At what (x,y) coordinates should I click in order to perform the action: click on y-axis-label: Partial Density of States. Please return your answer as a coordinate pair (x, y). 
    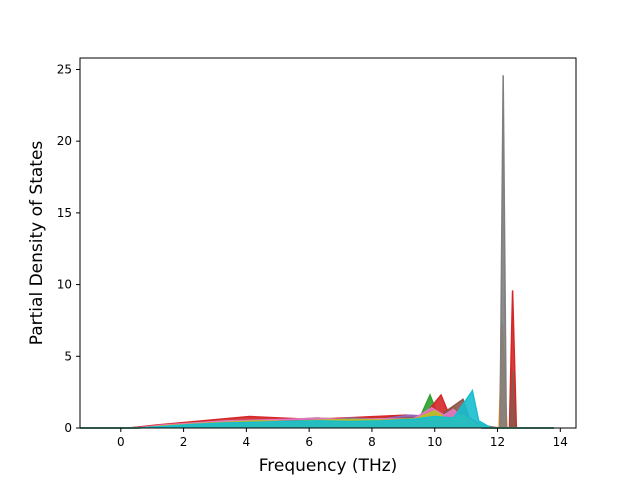
    Looking at the image, I should click on (37, 243).